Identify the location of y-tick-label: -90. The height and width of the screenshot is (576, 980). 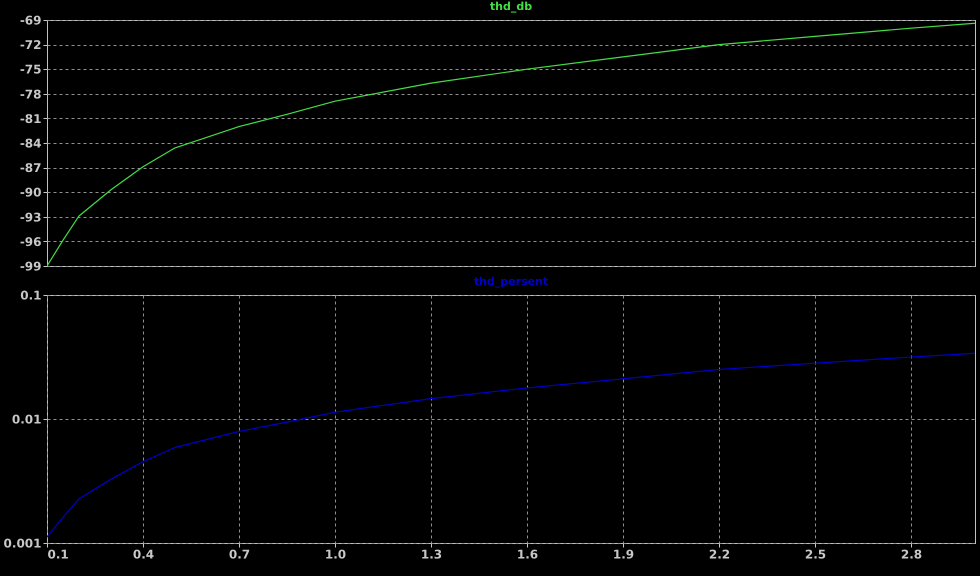
(31, 193).